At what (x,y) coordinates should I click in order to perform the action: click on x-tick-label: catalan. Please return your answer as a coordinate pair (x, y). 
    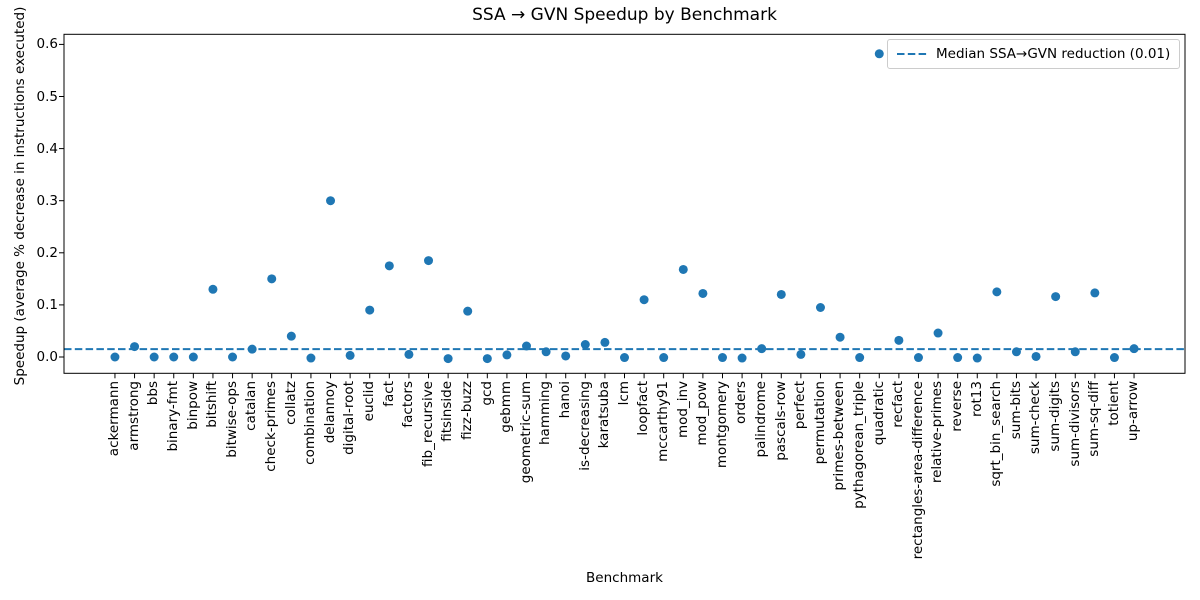
    Looking at the image, I should click on (251, 406).